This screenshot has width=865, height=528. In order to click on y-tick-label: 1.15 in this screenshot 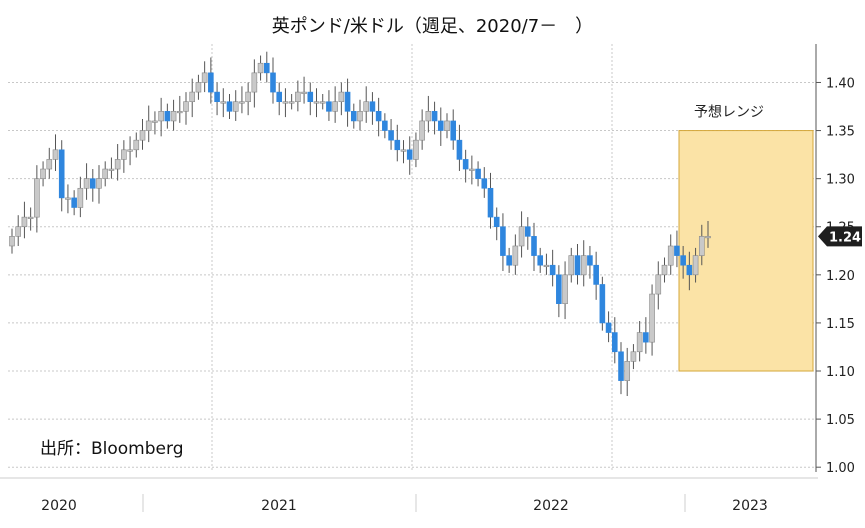, I will do `click(840, 324)`.